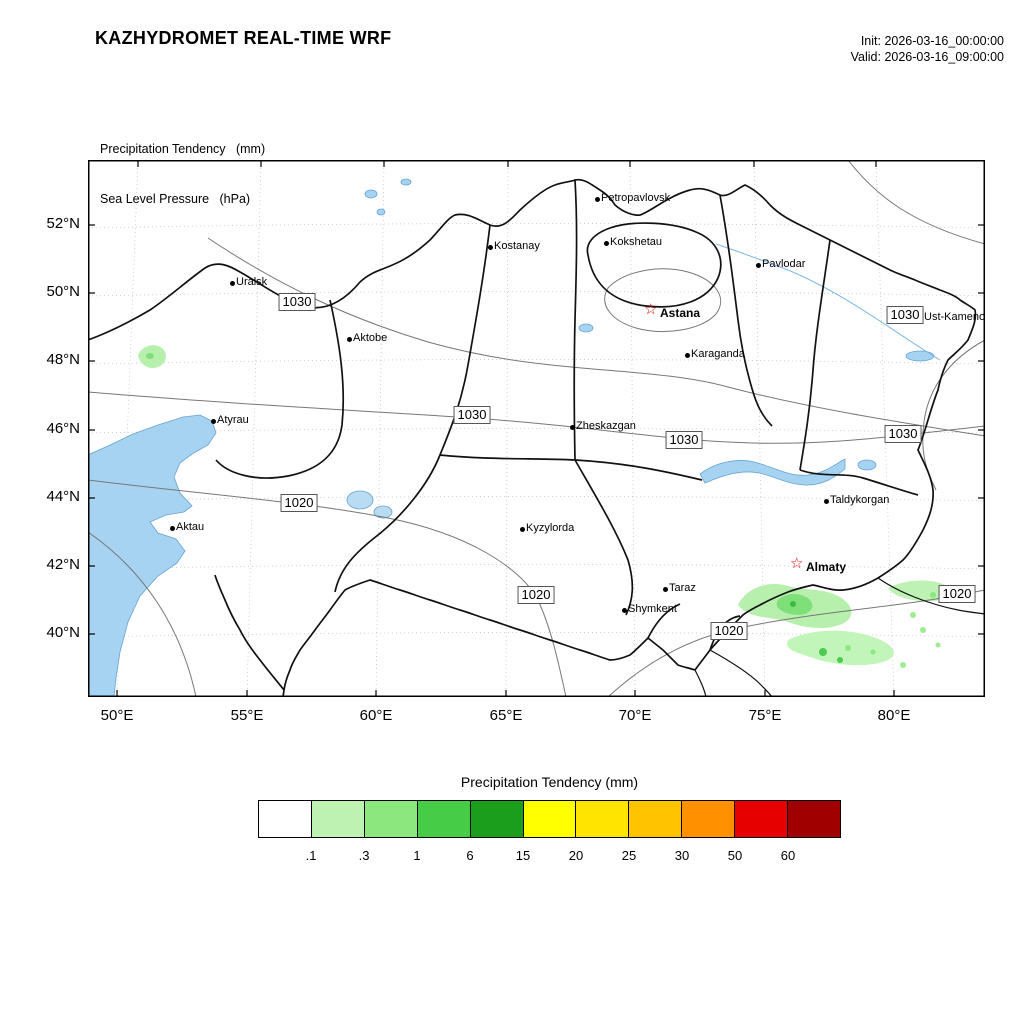  Describe the element at coordinates (860, 500) in the screenshot. I see `city-label: Taldykorgan` at that location.